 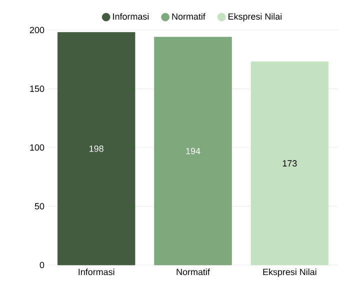 I want to click on y-tick-label: 100, so click(x=37, y=147).